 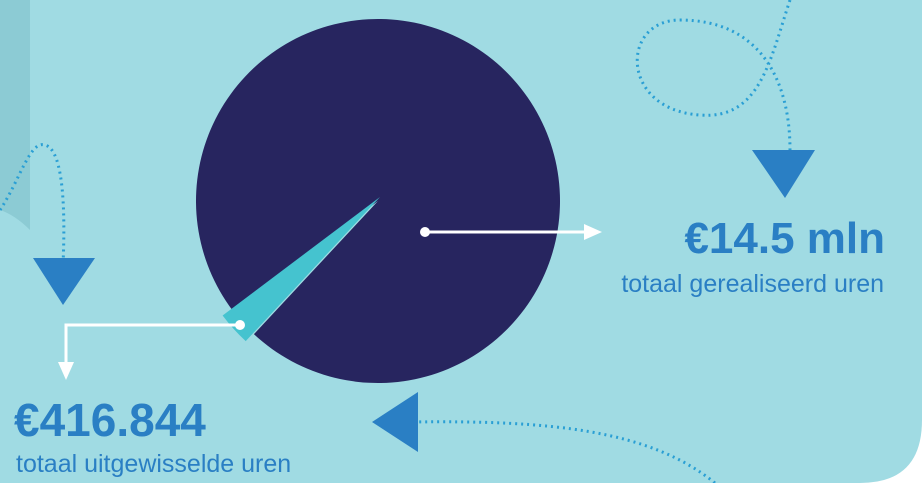 What do you see at coordinates (15, 115) in the screenshot?
I see `side-panel` at bounding box center [15, 115].